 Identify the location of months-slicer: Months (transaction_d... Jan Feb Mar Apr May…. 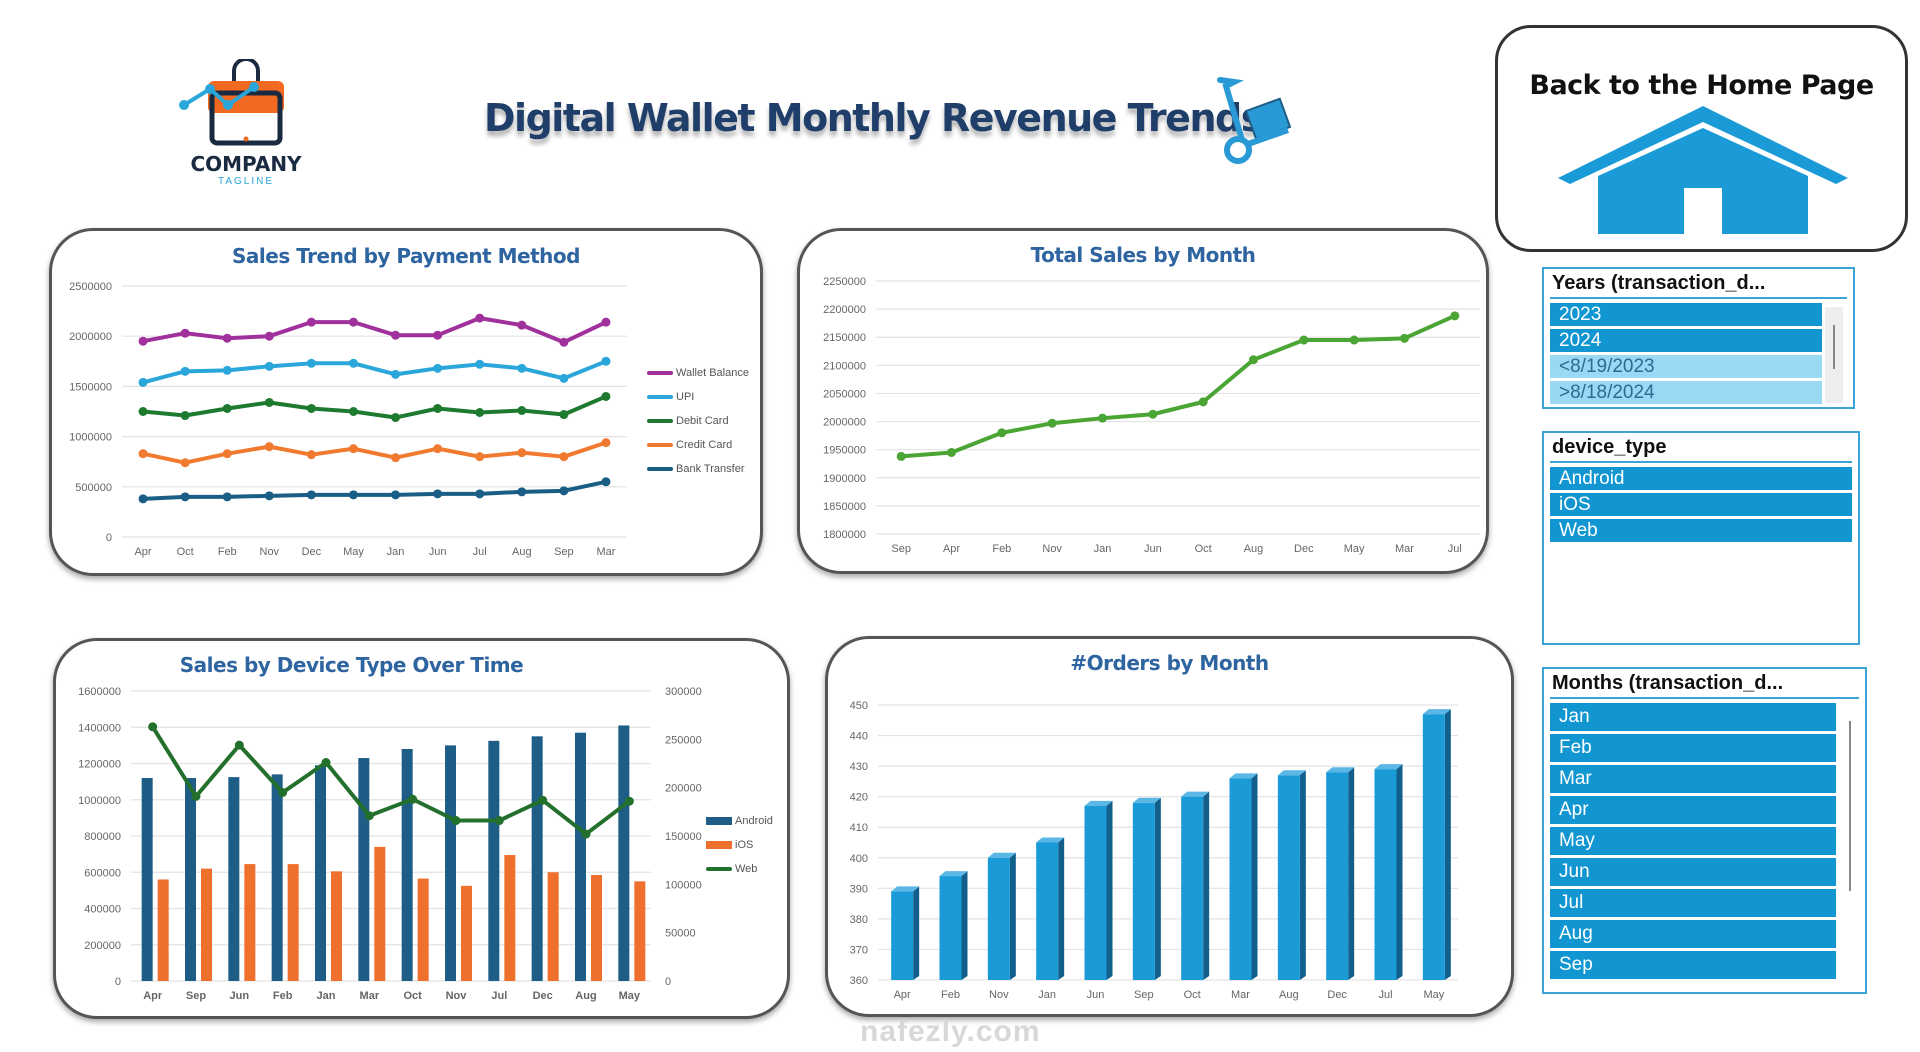
(1704, 830).